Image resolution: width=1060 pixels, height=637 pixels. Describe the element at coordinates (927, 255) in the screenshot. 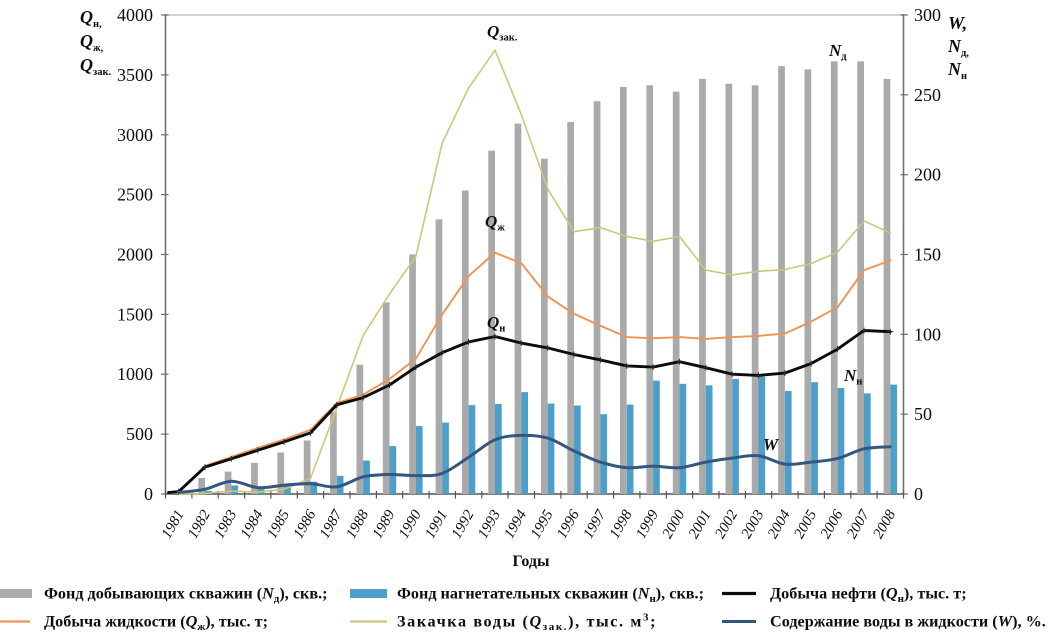

I see `svg-text: 150` at that location.